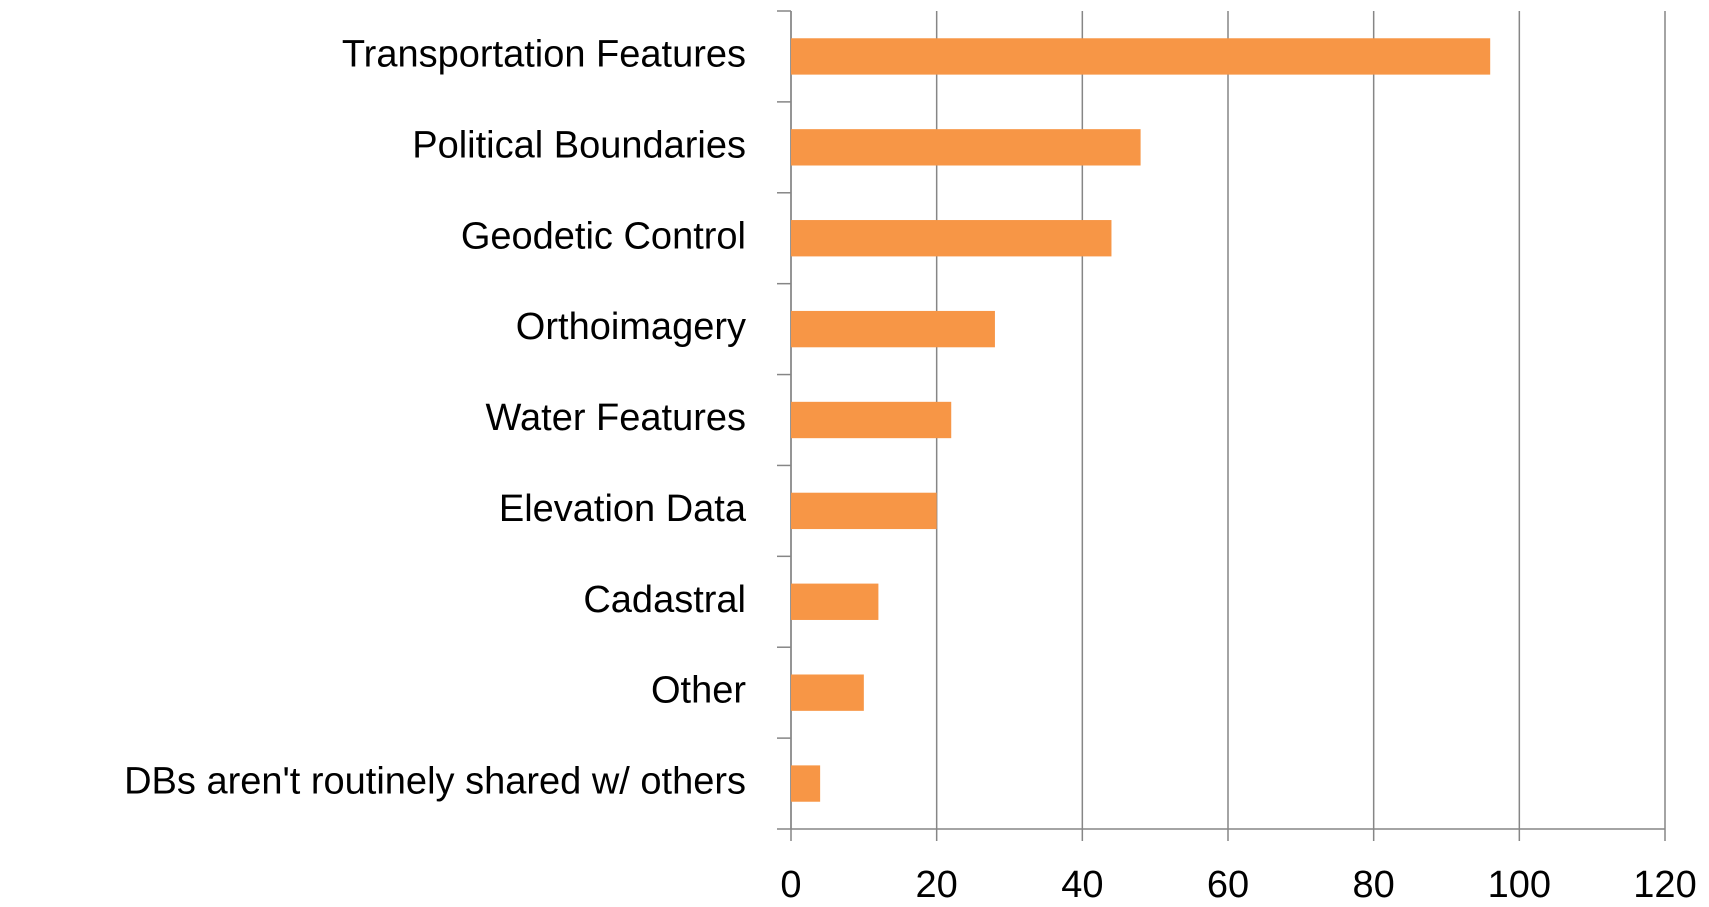 This screenshot has width=1709, height=907. I want to click on y-tick-label: DBs aren't routinely shared w/ others, so click(435, 782).